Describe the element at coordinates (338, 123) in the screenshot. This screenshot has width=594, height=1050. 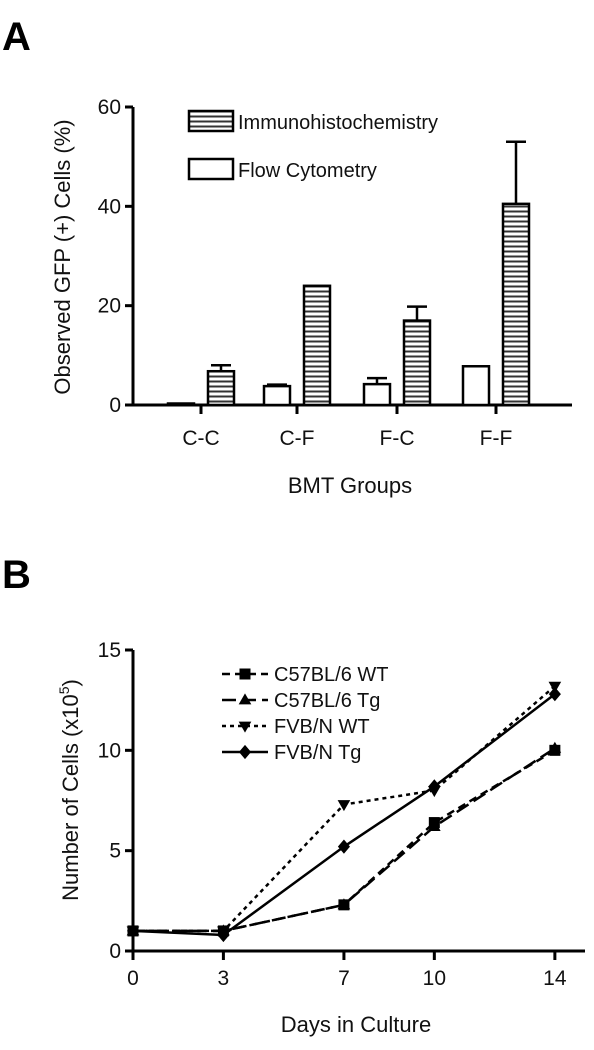
I see `panel-a-legend-label: Immunohistochemistry` at that location.